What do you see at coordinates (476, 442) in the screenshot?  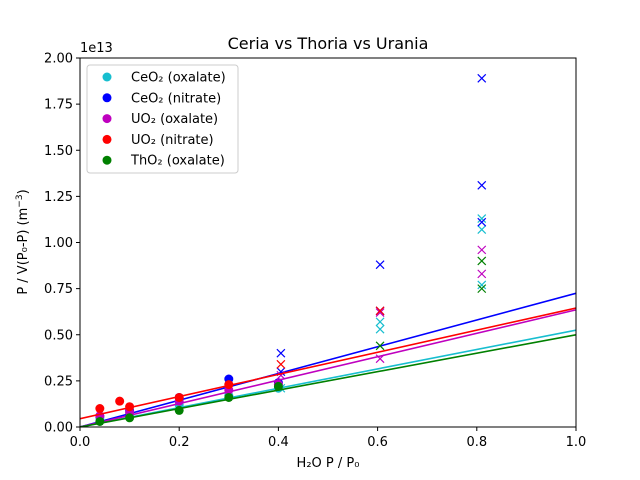 I see `x-tick-label: 0.8` at bounding box center [476, 442].